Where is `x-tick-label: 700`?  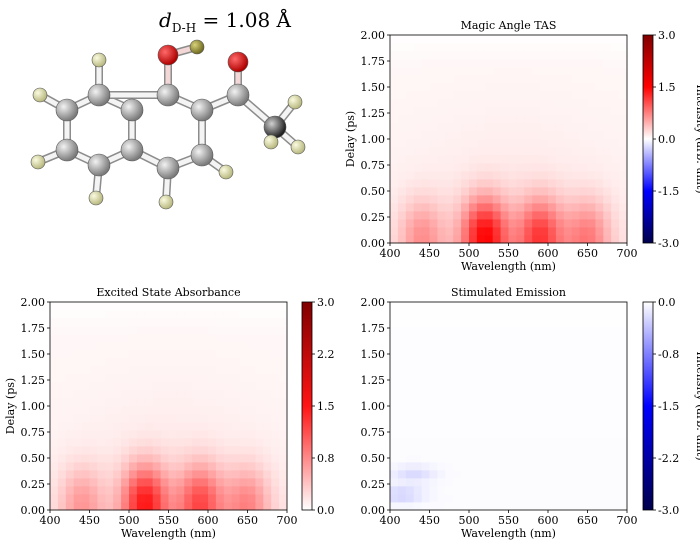
x-tick-label: 700 is located at coordinates (287, 520).